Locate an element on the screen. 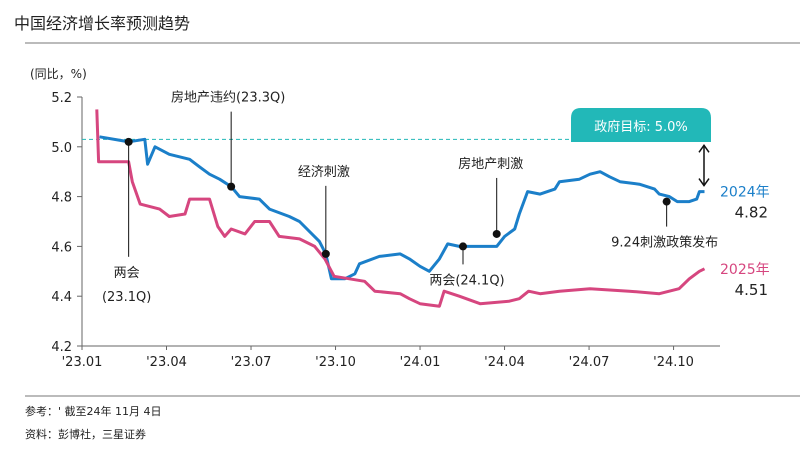 Image resolution: width=800 pixels, height=454 pixels. series-legend-label: 2025年 is located at coordinates (745, 270).